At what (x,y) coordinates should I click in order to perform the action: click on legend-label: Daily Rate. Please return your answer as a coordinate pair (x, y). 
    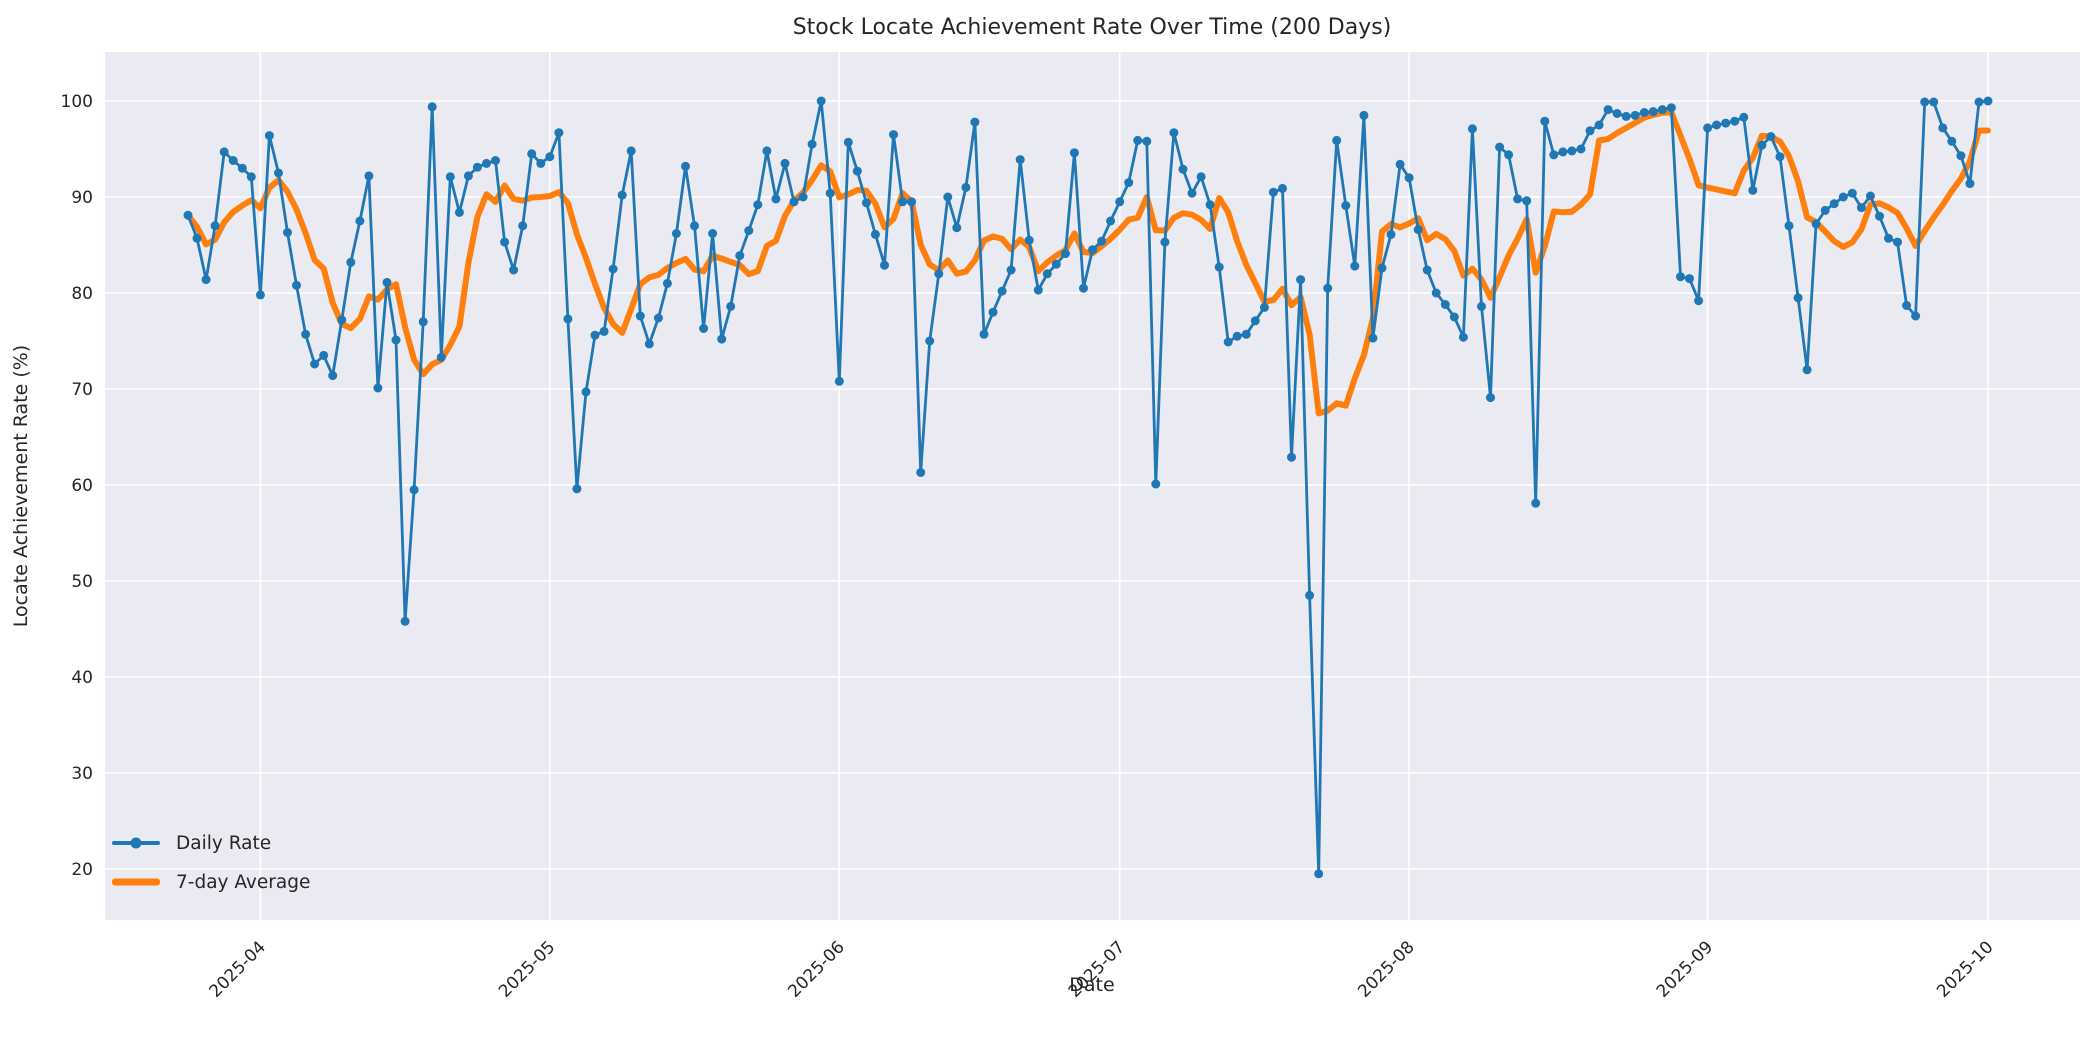
    Looking at the image, I should click on (224, 843).